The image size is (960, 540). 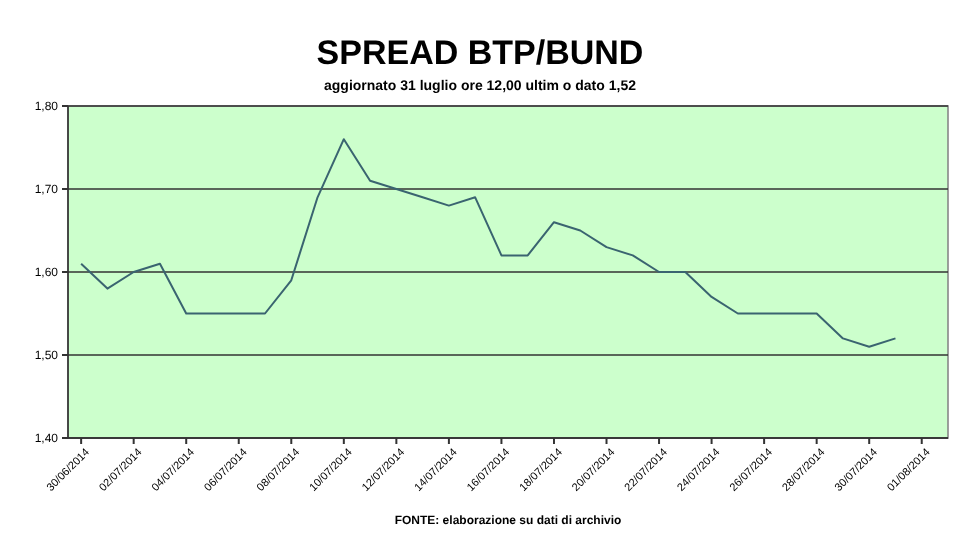 I want to click on chart-title: SPREAD BTP/BUND, so click(x=480, y=53).